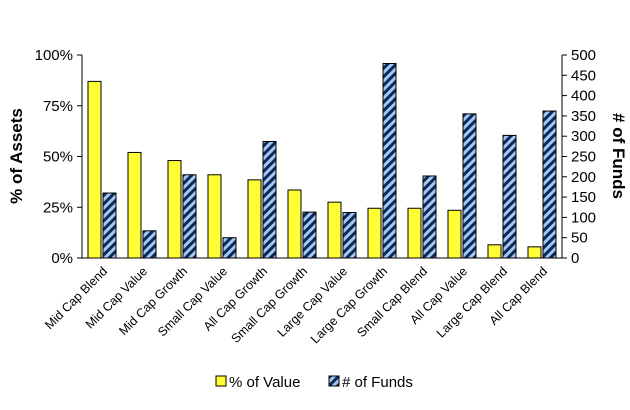 Image resolution: width=630 pixels, height=410 pixels. I want to click on right-tick-label: 0, so click(575, 258).